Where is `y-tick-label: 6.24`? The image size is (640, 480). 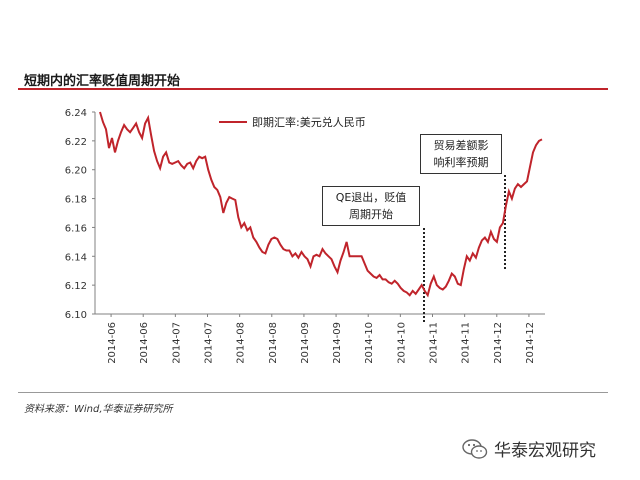 y-tick-label: 6.24 is located at coordinates (76, 113).